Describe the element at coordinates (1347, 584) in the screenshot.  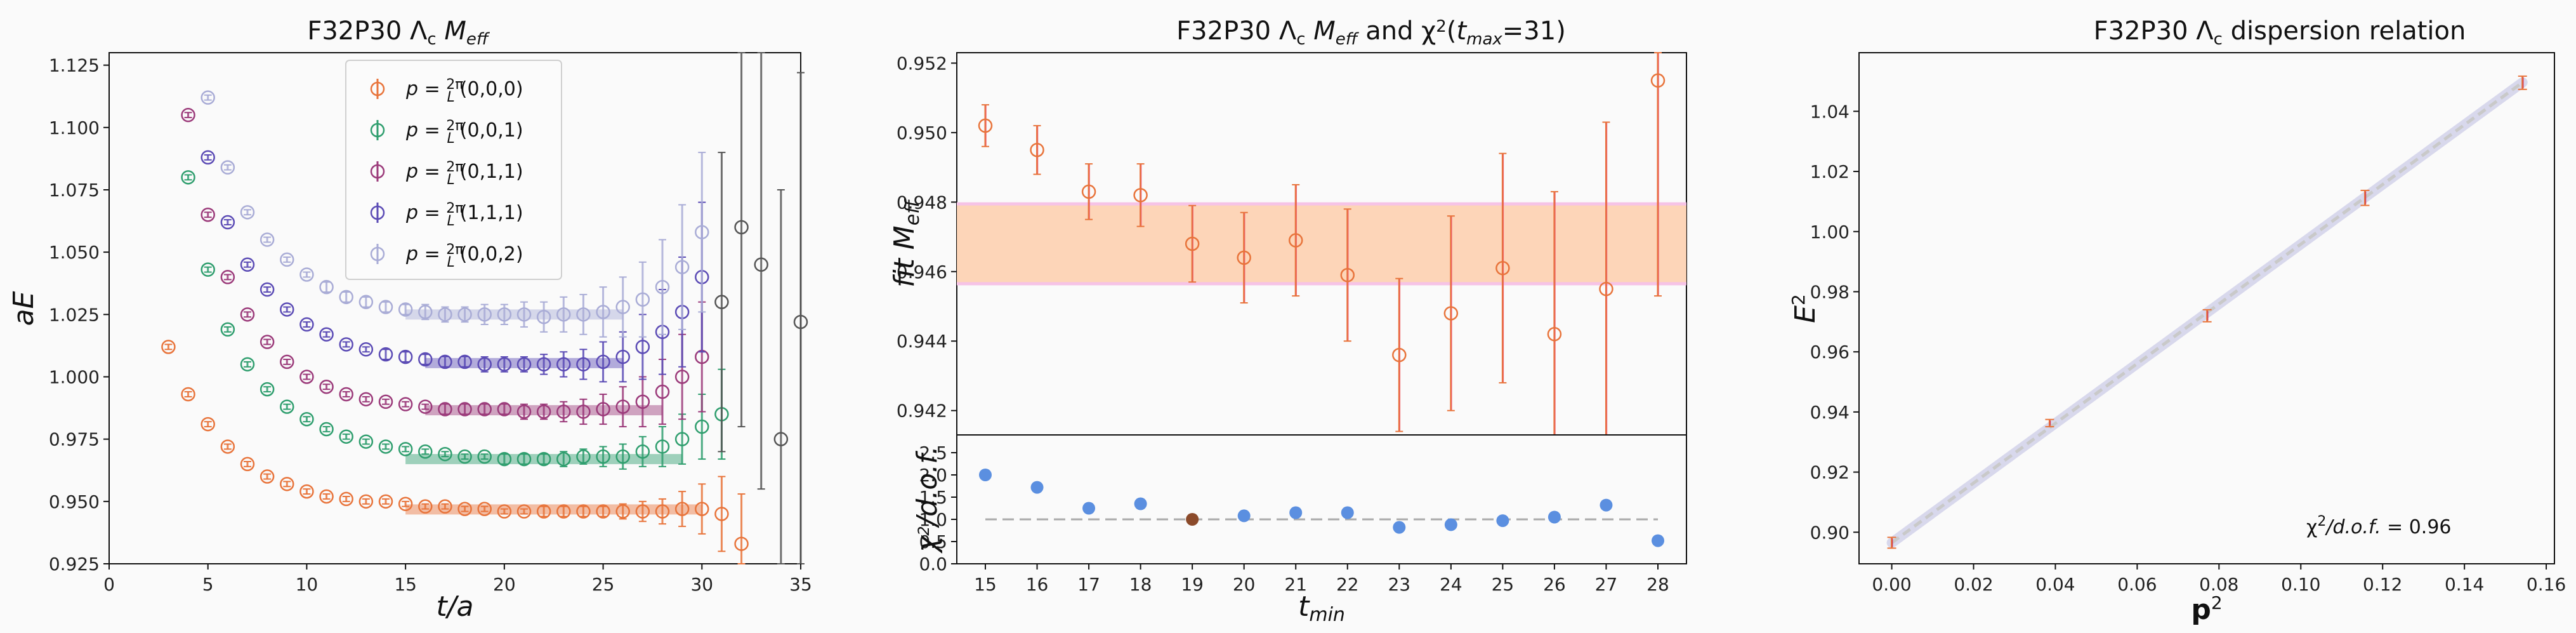
I see `panel2-x-tick-label: 22` at that location.